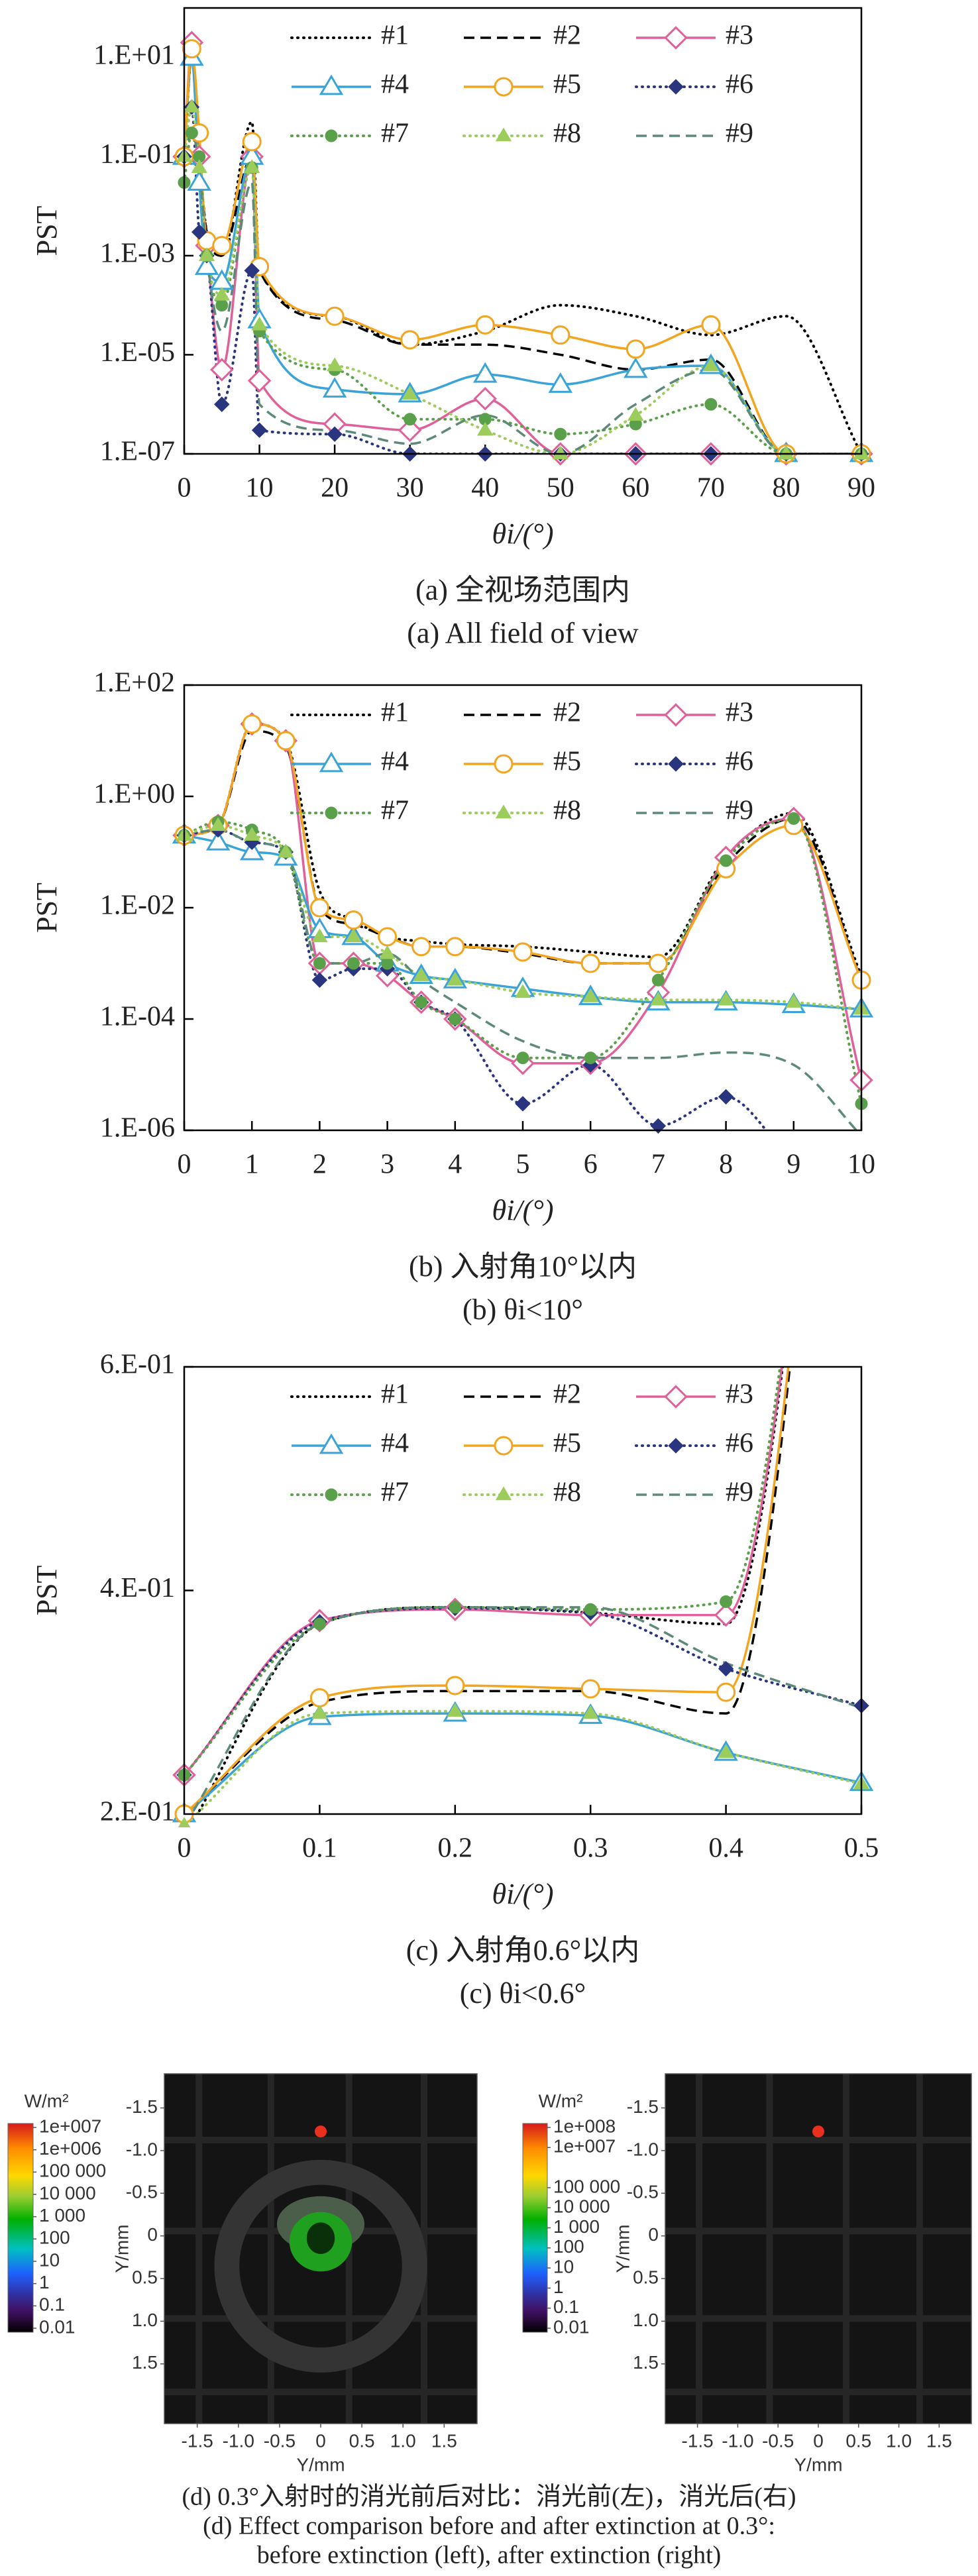 The height and width of the screenshot is (2576, 978). I want to click on x-tick-label: 1.5, so click(939, 2440).